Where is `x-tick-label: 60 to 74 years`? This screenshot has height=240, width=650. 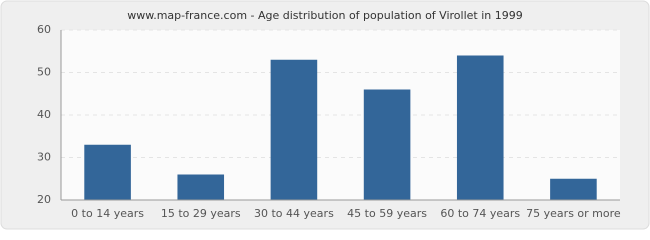 x-tick-label: 60 to 74 years is located at coordinates (480, 213).